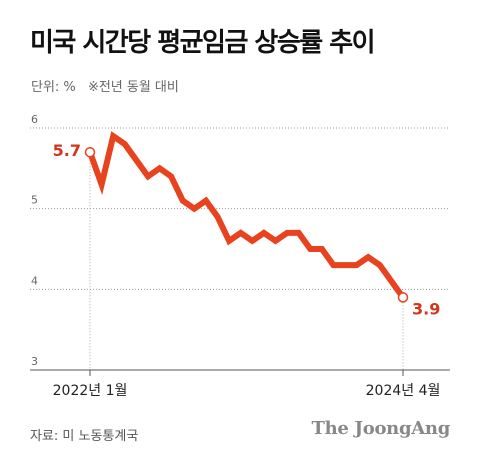 This screenshot has height=460, width=480. Describe the element at coordinates (34, 280) in the screenshot. I see `y-tick-label: 4` at that location.